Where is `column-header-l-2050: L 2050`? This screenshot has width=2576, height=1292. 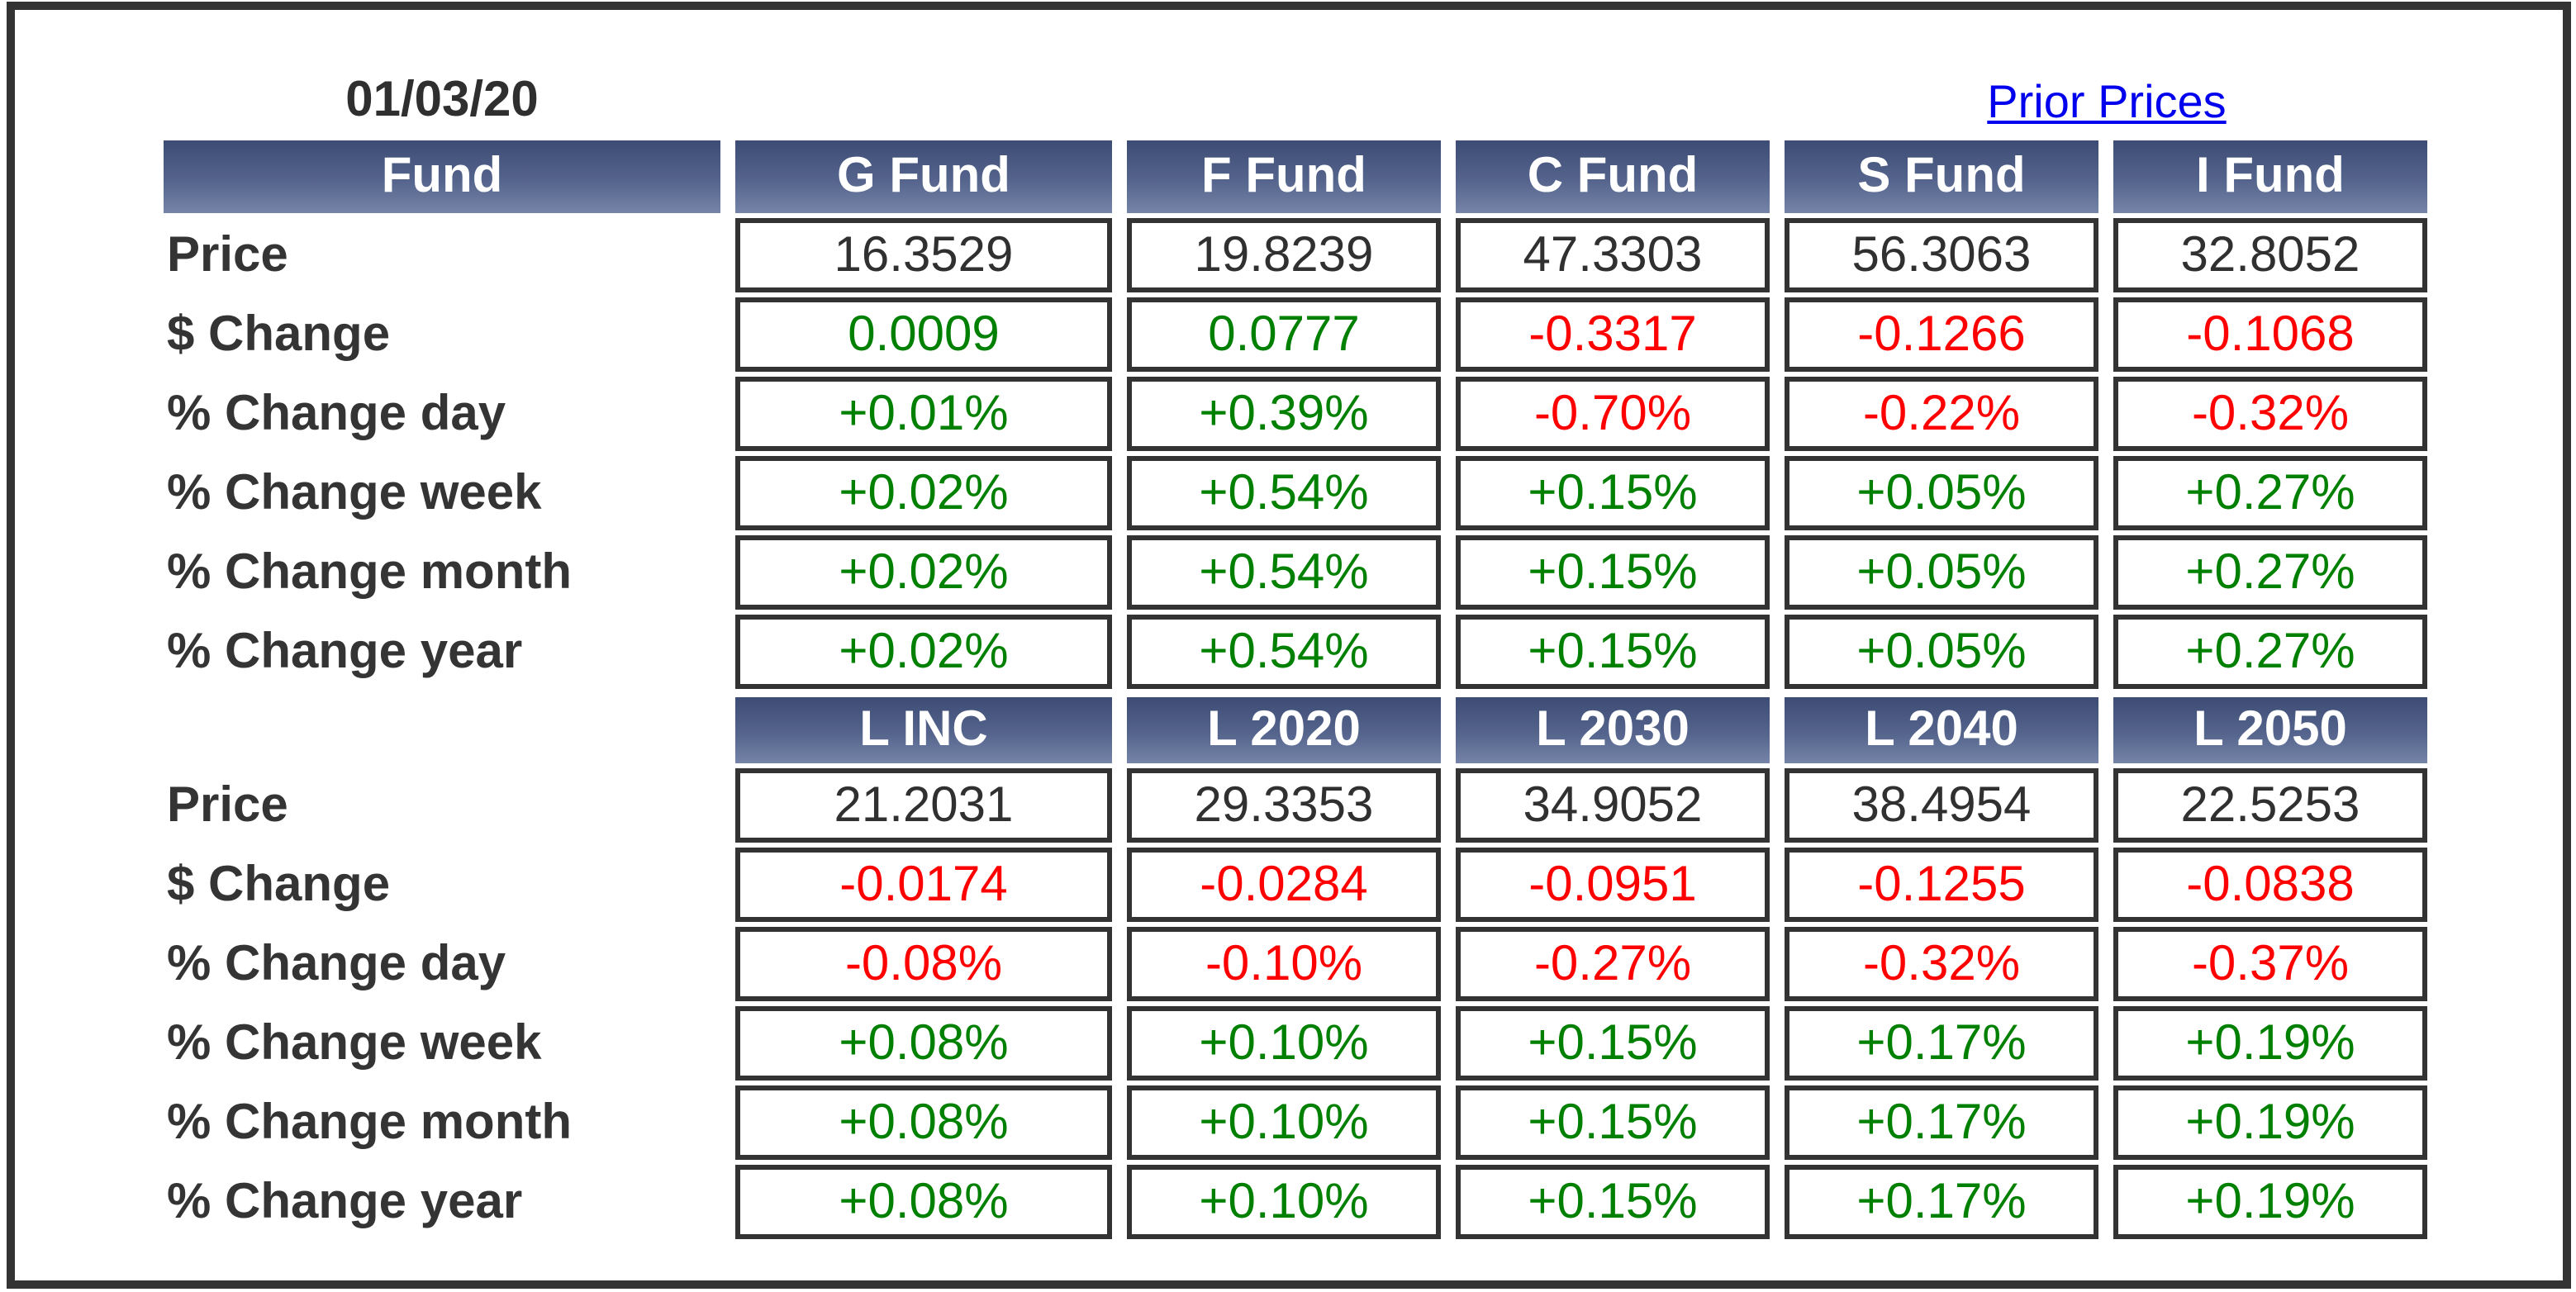 column-header-l-2050: L 2050 is located at coordinates (2270, 730).